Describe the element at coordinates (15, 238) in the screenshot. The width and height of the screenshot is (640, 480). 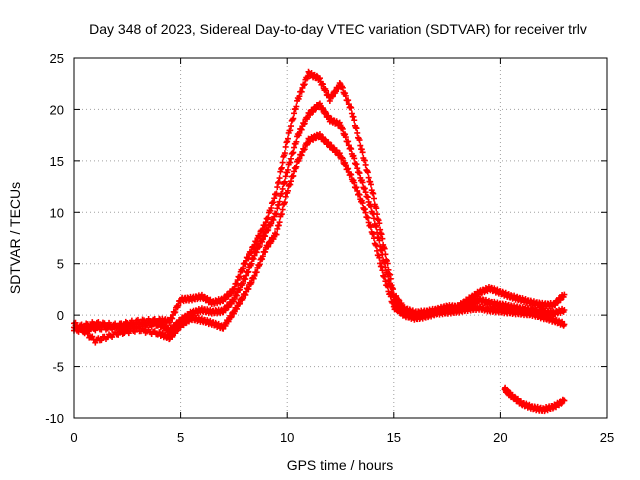
I see `y-axis-label: SDTVAR / TECUs` at that location.